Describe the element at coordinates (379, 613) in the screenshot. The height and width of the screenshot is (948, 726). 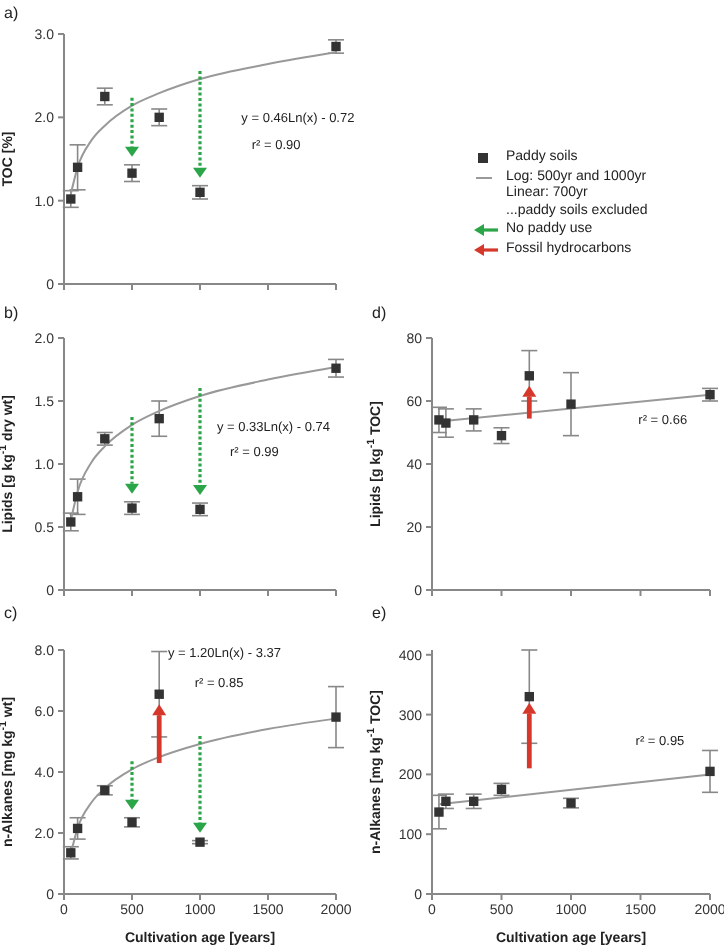
I see `chart-title: e)` at that location.